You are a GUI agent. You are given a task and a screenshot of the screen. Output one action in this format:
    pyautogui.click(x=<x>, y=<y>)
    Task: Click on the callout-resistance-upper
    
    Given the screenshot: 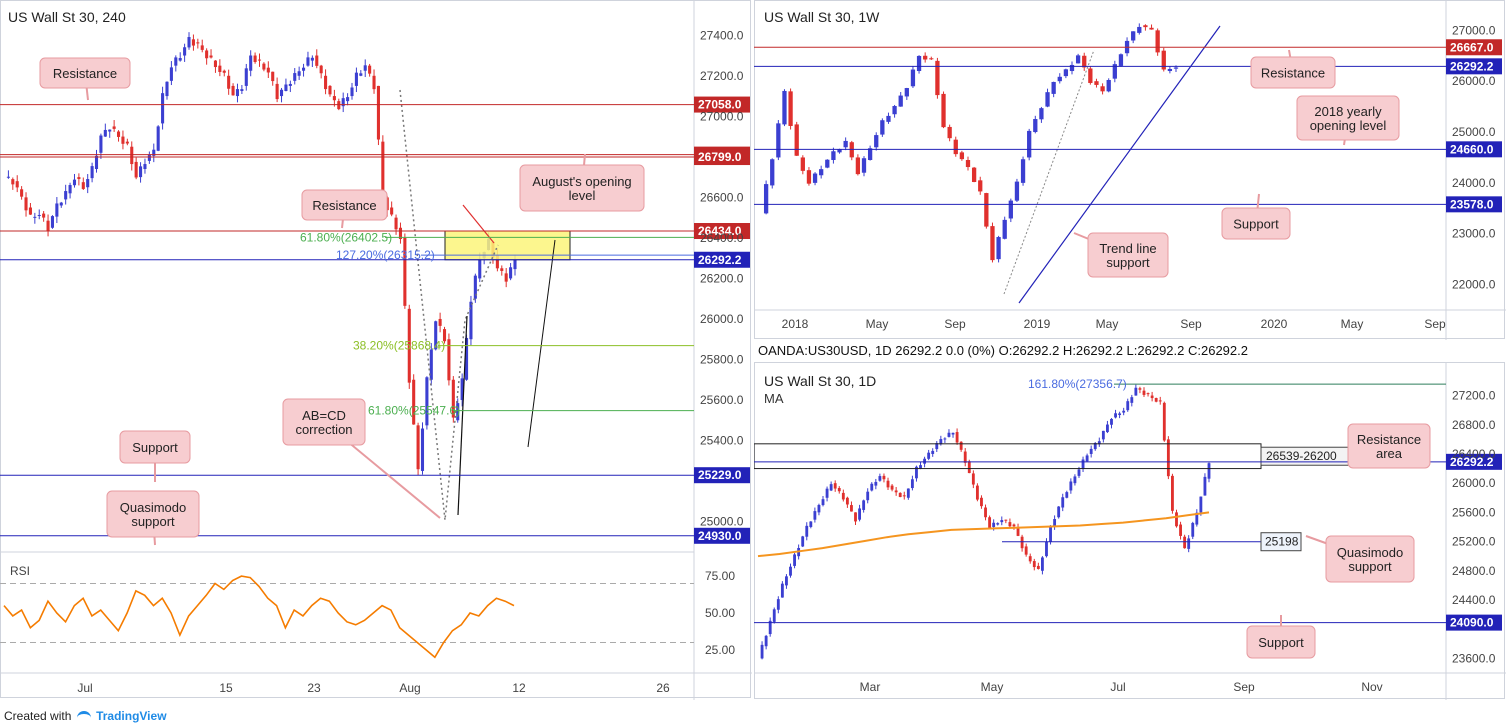 What is the action you would take?
    pyautogui.click(x=85, y=73)
    